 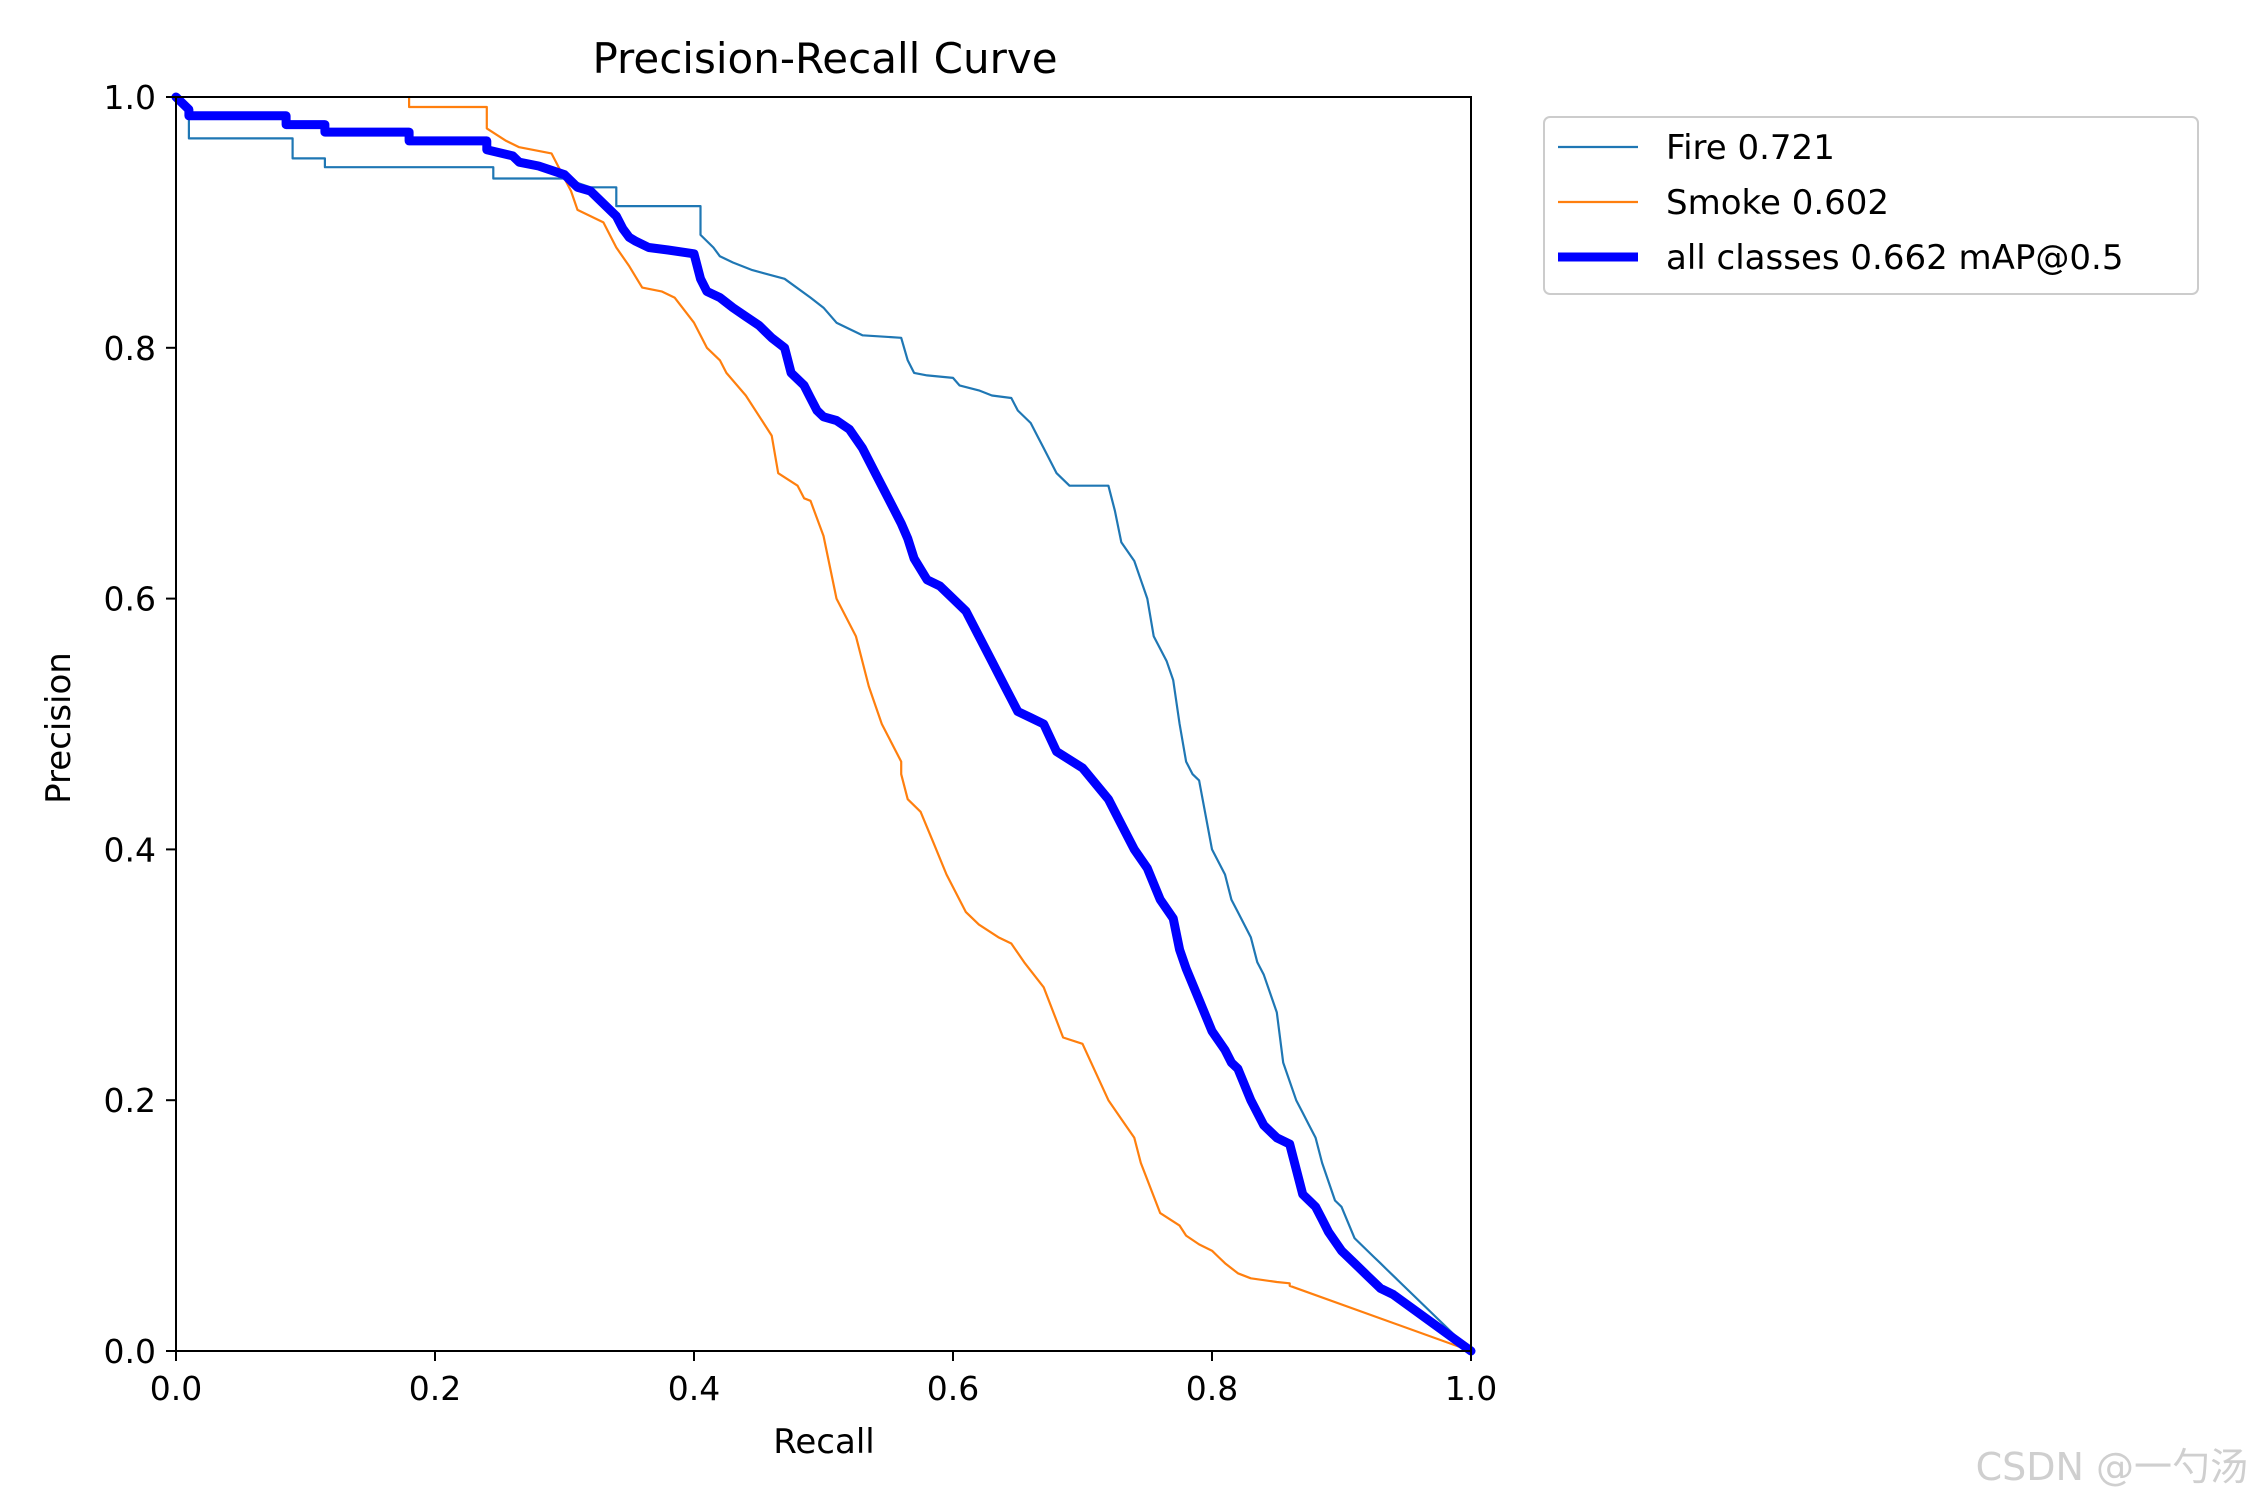 What do you see at coordinates (130, 1100) in the screenshot?
I see `y-tick-label: 0.2` at bounding box center [130, 1100].